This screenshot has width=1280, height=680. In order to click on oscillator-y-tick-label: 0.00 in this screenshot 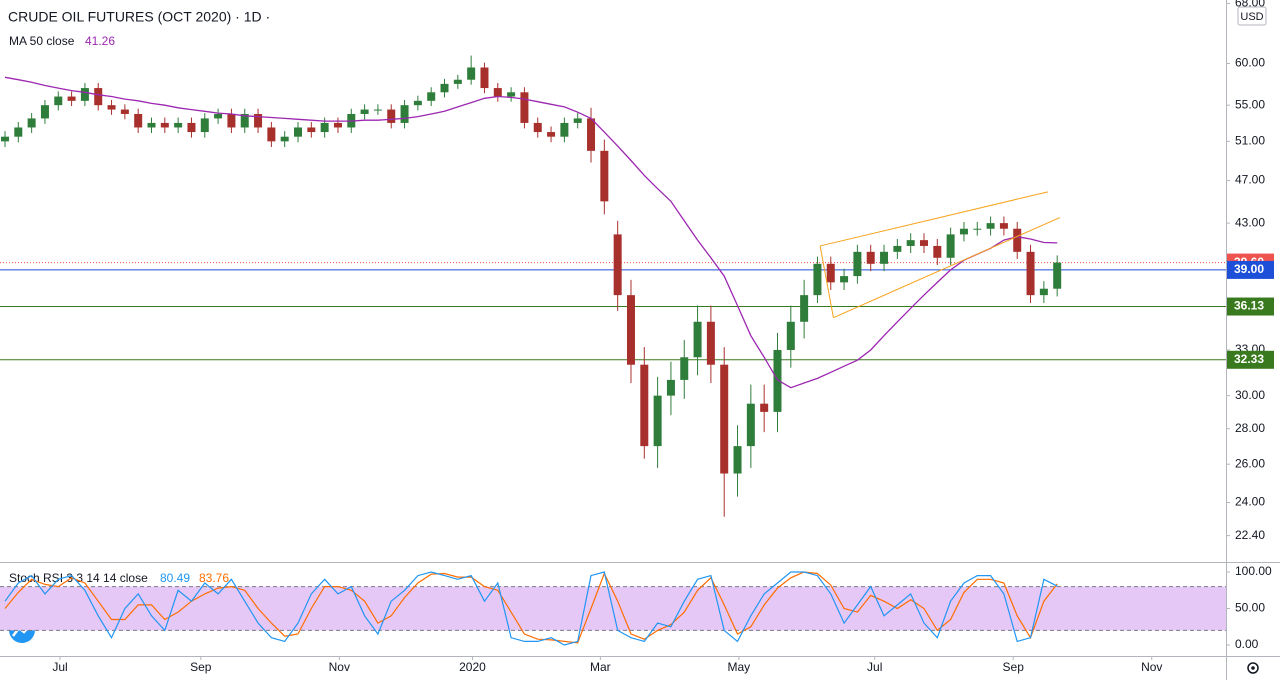, I will do `click(1247, 644)`.